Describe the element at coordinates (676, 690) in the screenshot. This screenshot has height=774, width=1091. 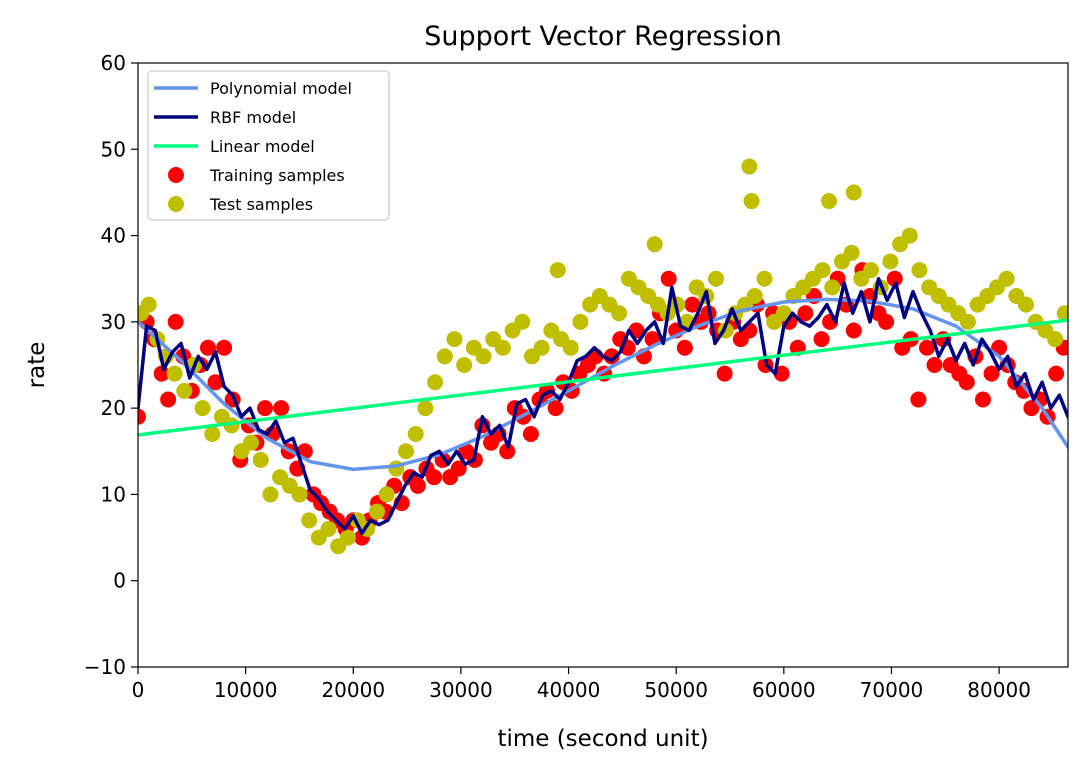
I see `x-tick-label: 50000` at that location.